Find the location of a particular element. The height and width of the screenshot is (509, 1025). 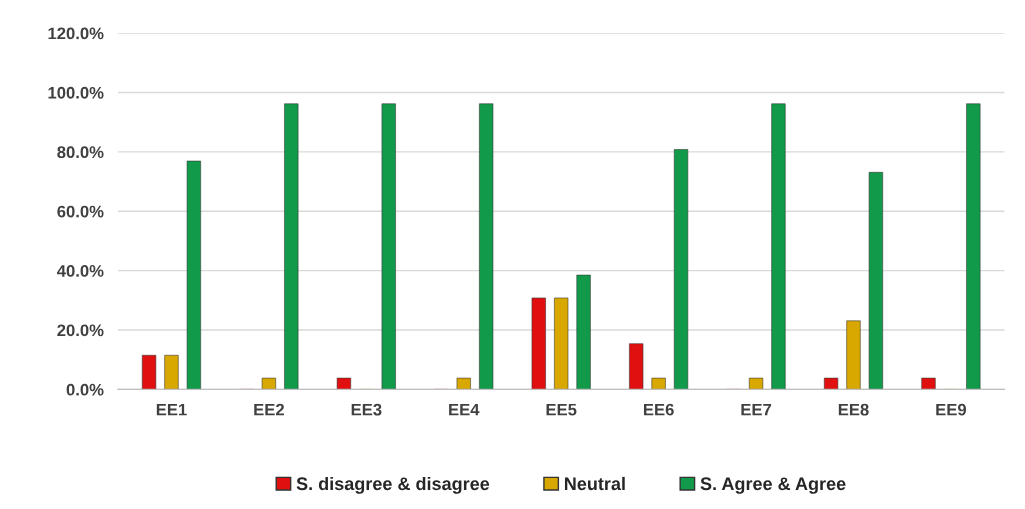

x-tick-label: EE5 is located at coordinates (561, 409).